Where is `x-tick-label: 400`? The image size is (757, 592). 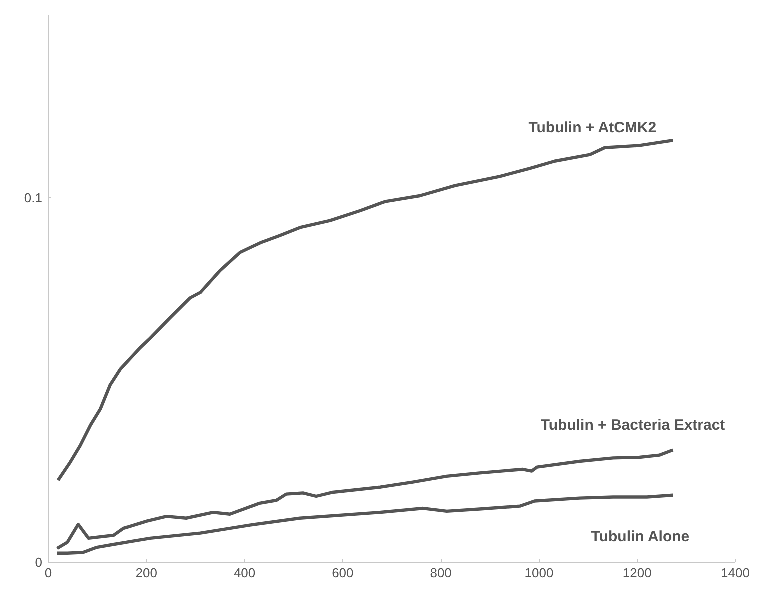 x-tick-label: 400 is located at coordinates (245, 573).